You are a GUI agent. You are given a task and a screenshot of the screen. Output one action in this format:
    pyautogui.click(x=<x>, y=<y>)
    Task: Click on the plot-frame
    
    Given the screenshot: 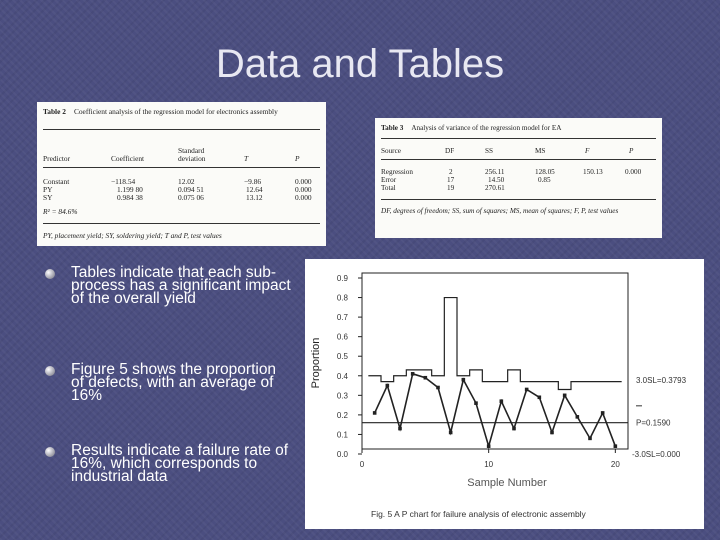 What is the action you would take?
    pyautogui.click(x=495, y=361)
    